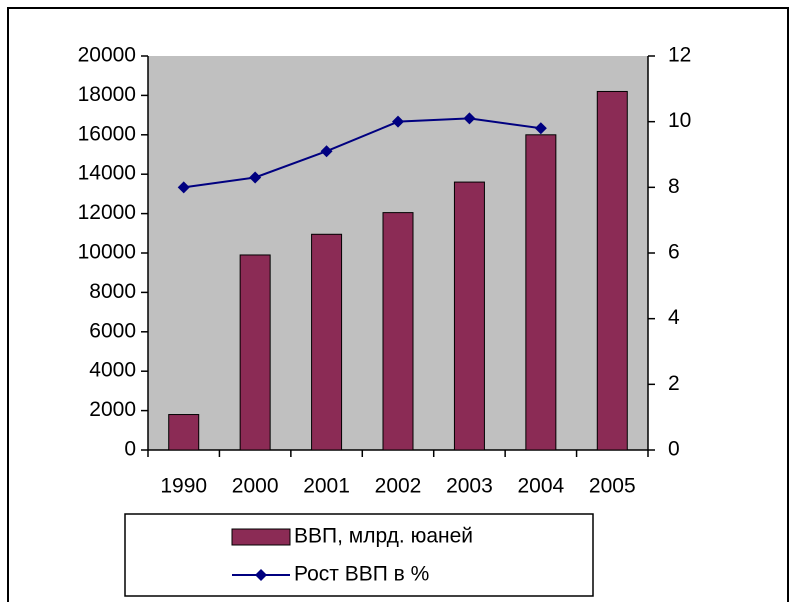 The image size is (796, 602). I want to click on y-tick-label: 16000, so click(107, 133).